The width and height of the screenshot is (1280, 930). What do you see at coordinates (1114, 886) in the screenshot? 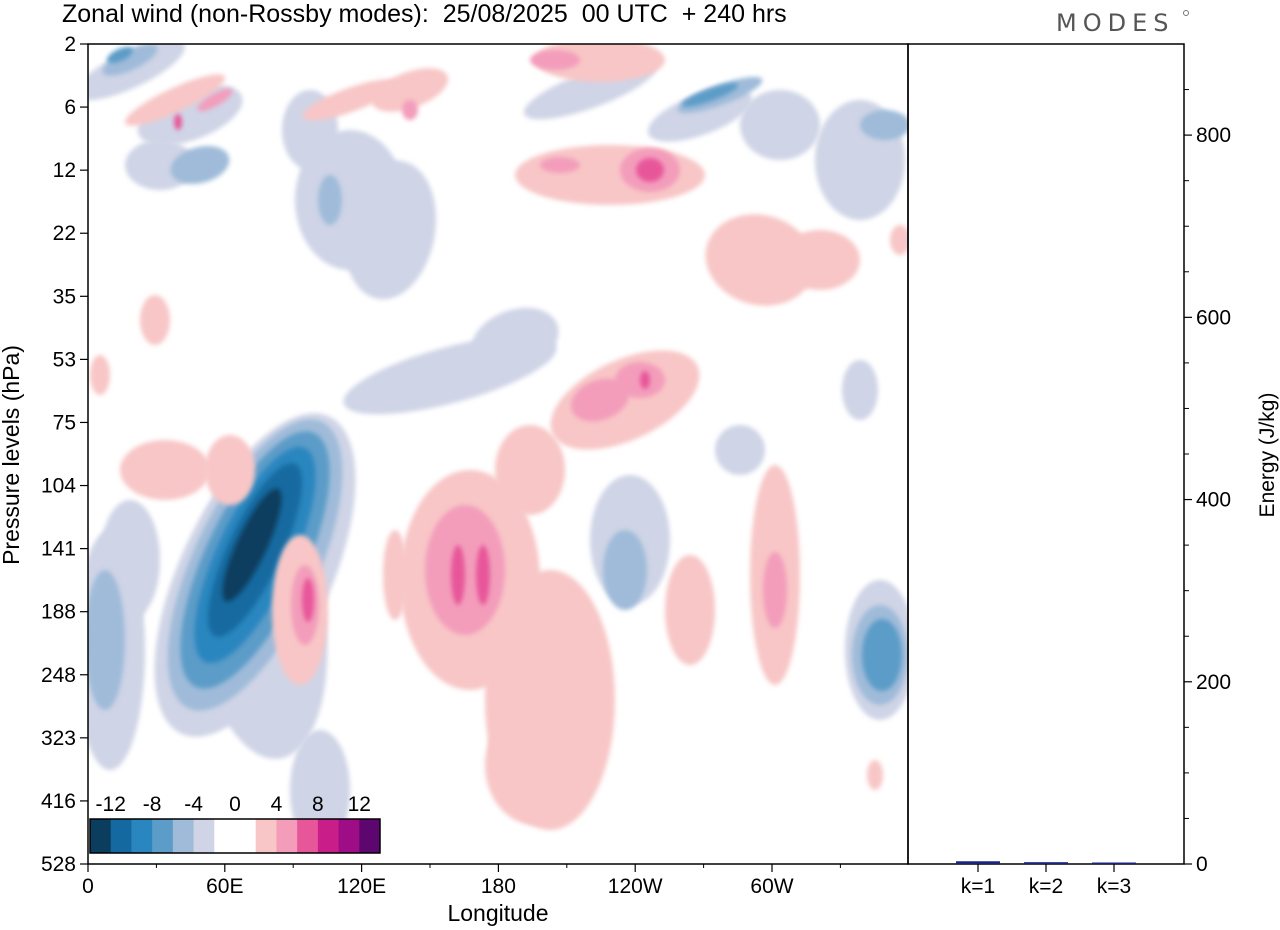
I see `bar-category-label: k=3` at bounding box center [1114, 886].